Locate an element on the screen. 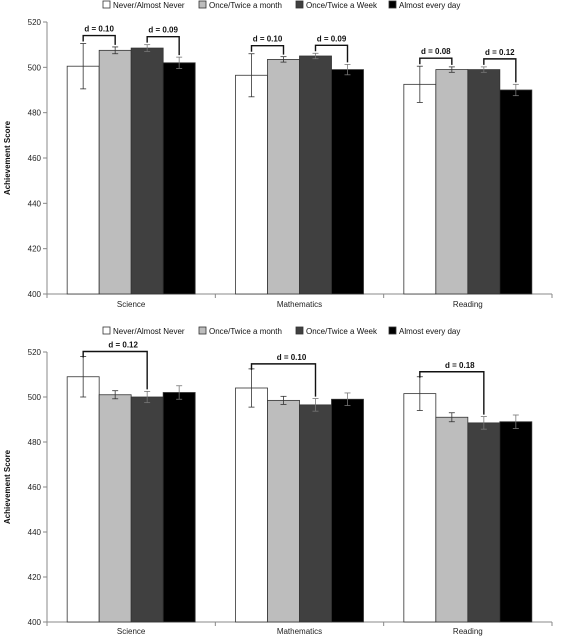 This screenshot has width=562, height=640. effect-size-label: d = 0.18 is located at coordinates (460, 365).